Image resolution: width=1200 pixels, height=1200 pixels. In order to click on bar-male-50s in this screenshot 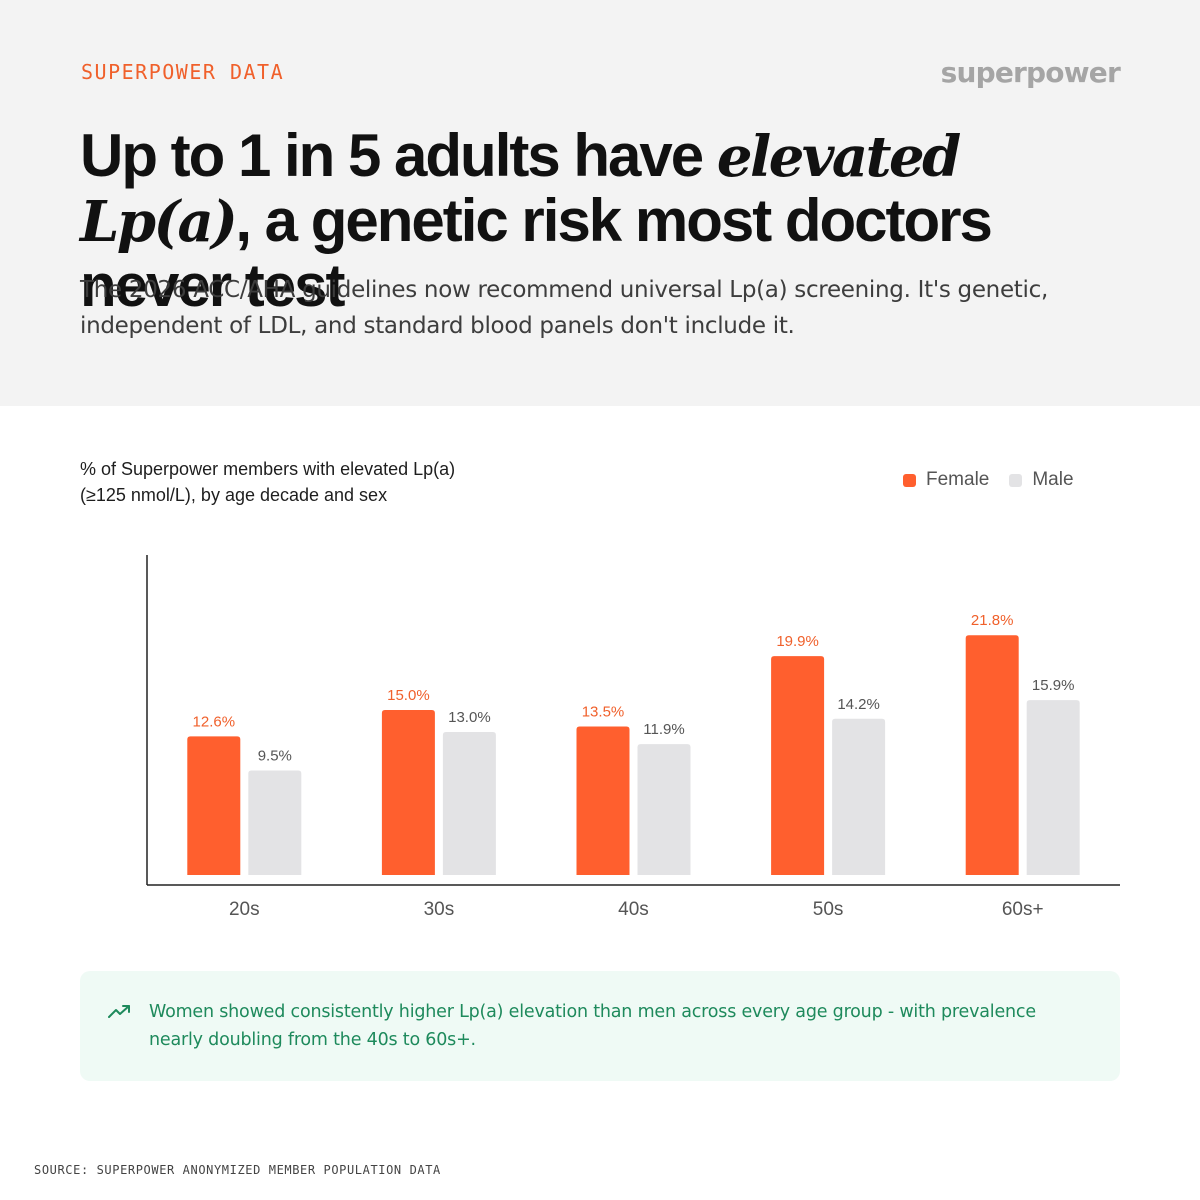, I will do `click(859, 796)`.